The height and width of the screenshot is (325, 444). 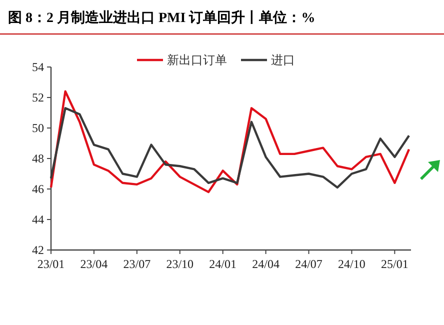 What do you see at coordinates (137, 264) in the screenshot?
I see `x-tick-label: 23/07` at bounding box center [137, 264].